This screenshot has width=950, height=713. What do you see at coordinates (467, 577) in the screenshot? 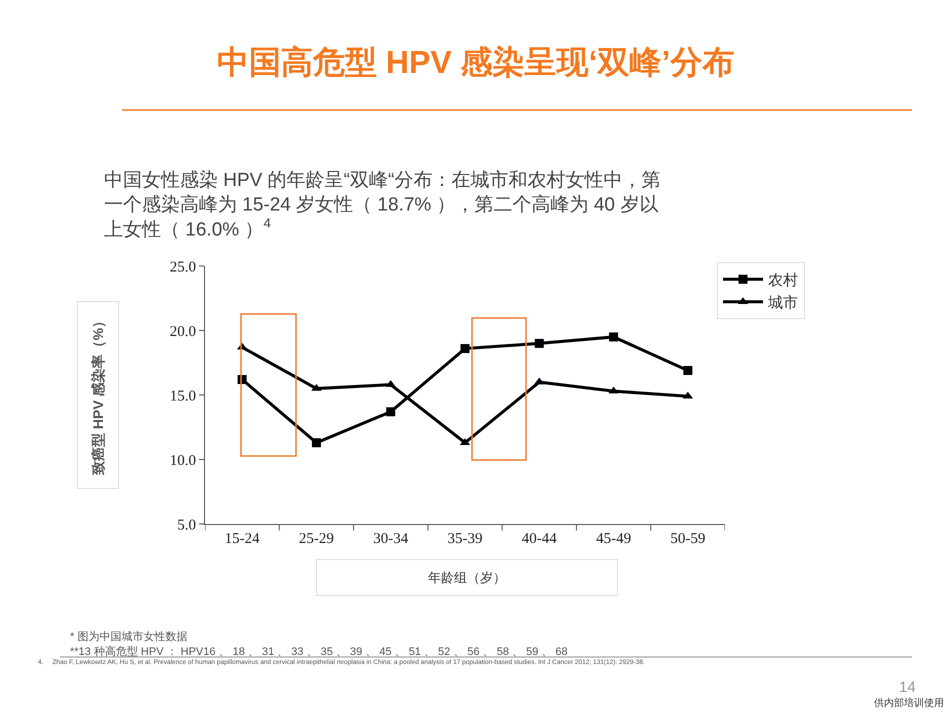
I see `x-axis-title: 年龄组（岁）` at bounding box center [467, 577].